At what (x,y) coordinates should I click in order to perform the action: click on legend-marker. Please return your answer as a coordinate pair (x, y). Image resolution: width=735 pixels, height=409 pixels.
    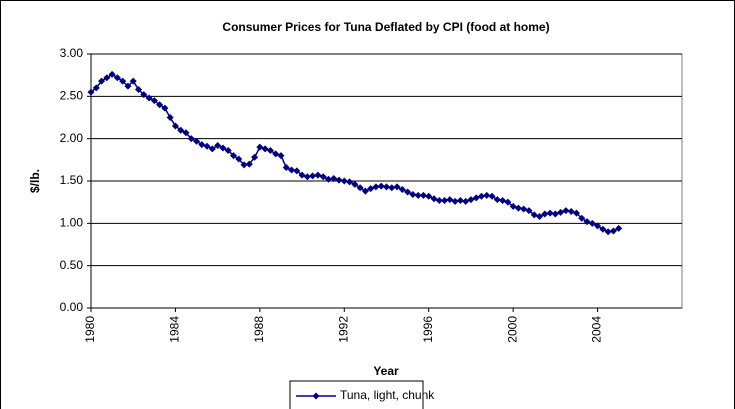
    Looking at the image, I should click on (316, 396).